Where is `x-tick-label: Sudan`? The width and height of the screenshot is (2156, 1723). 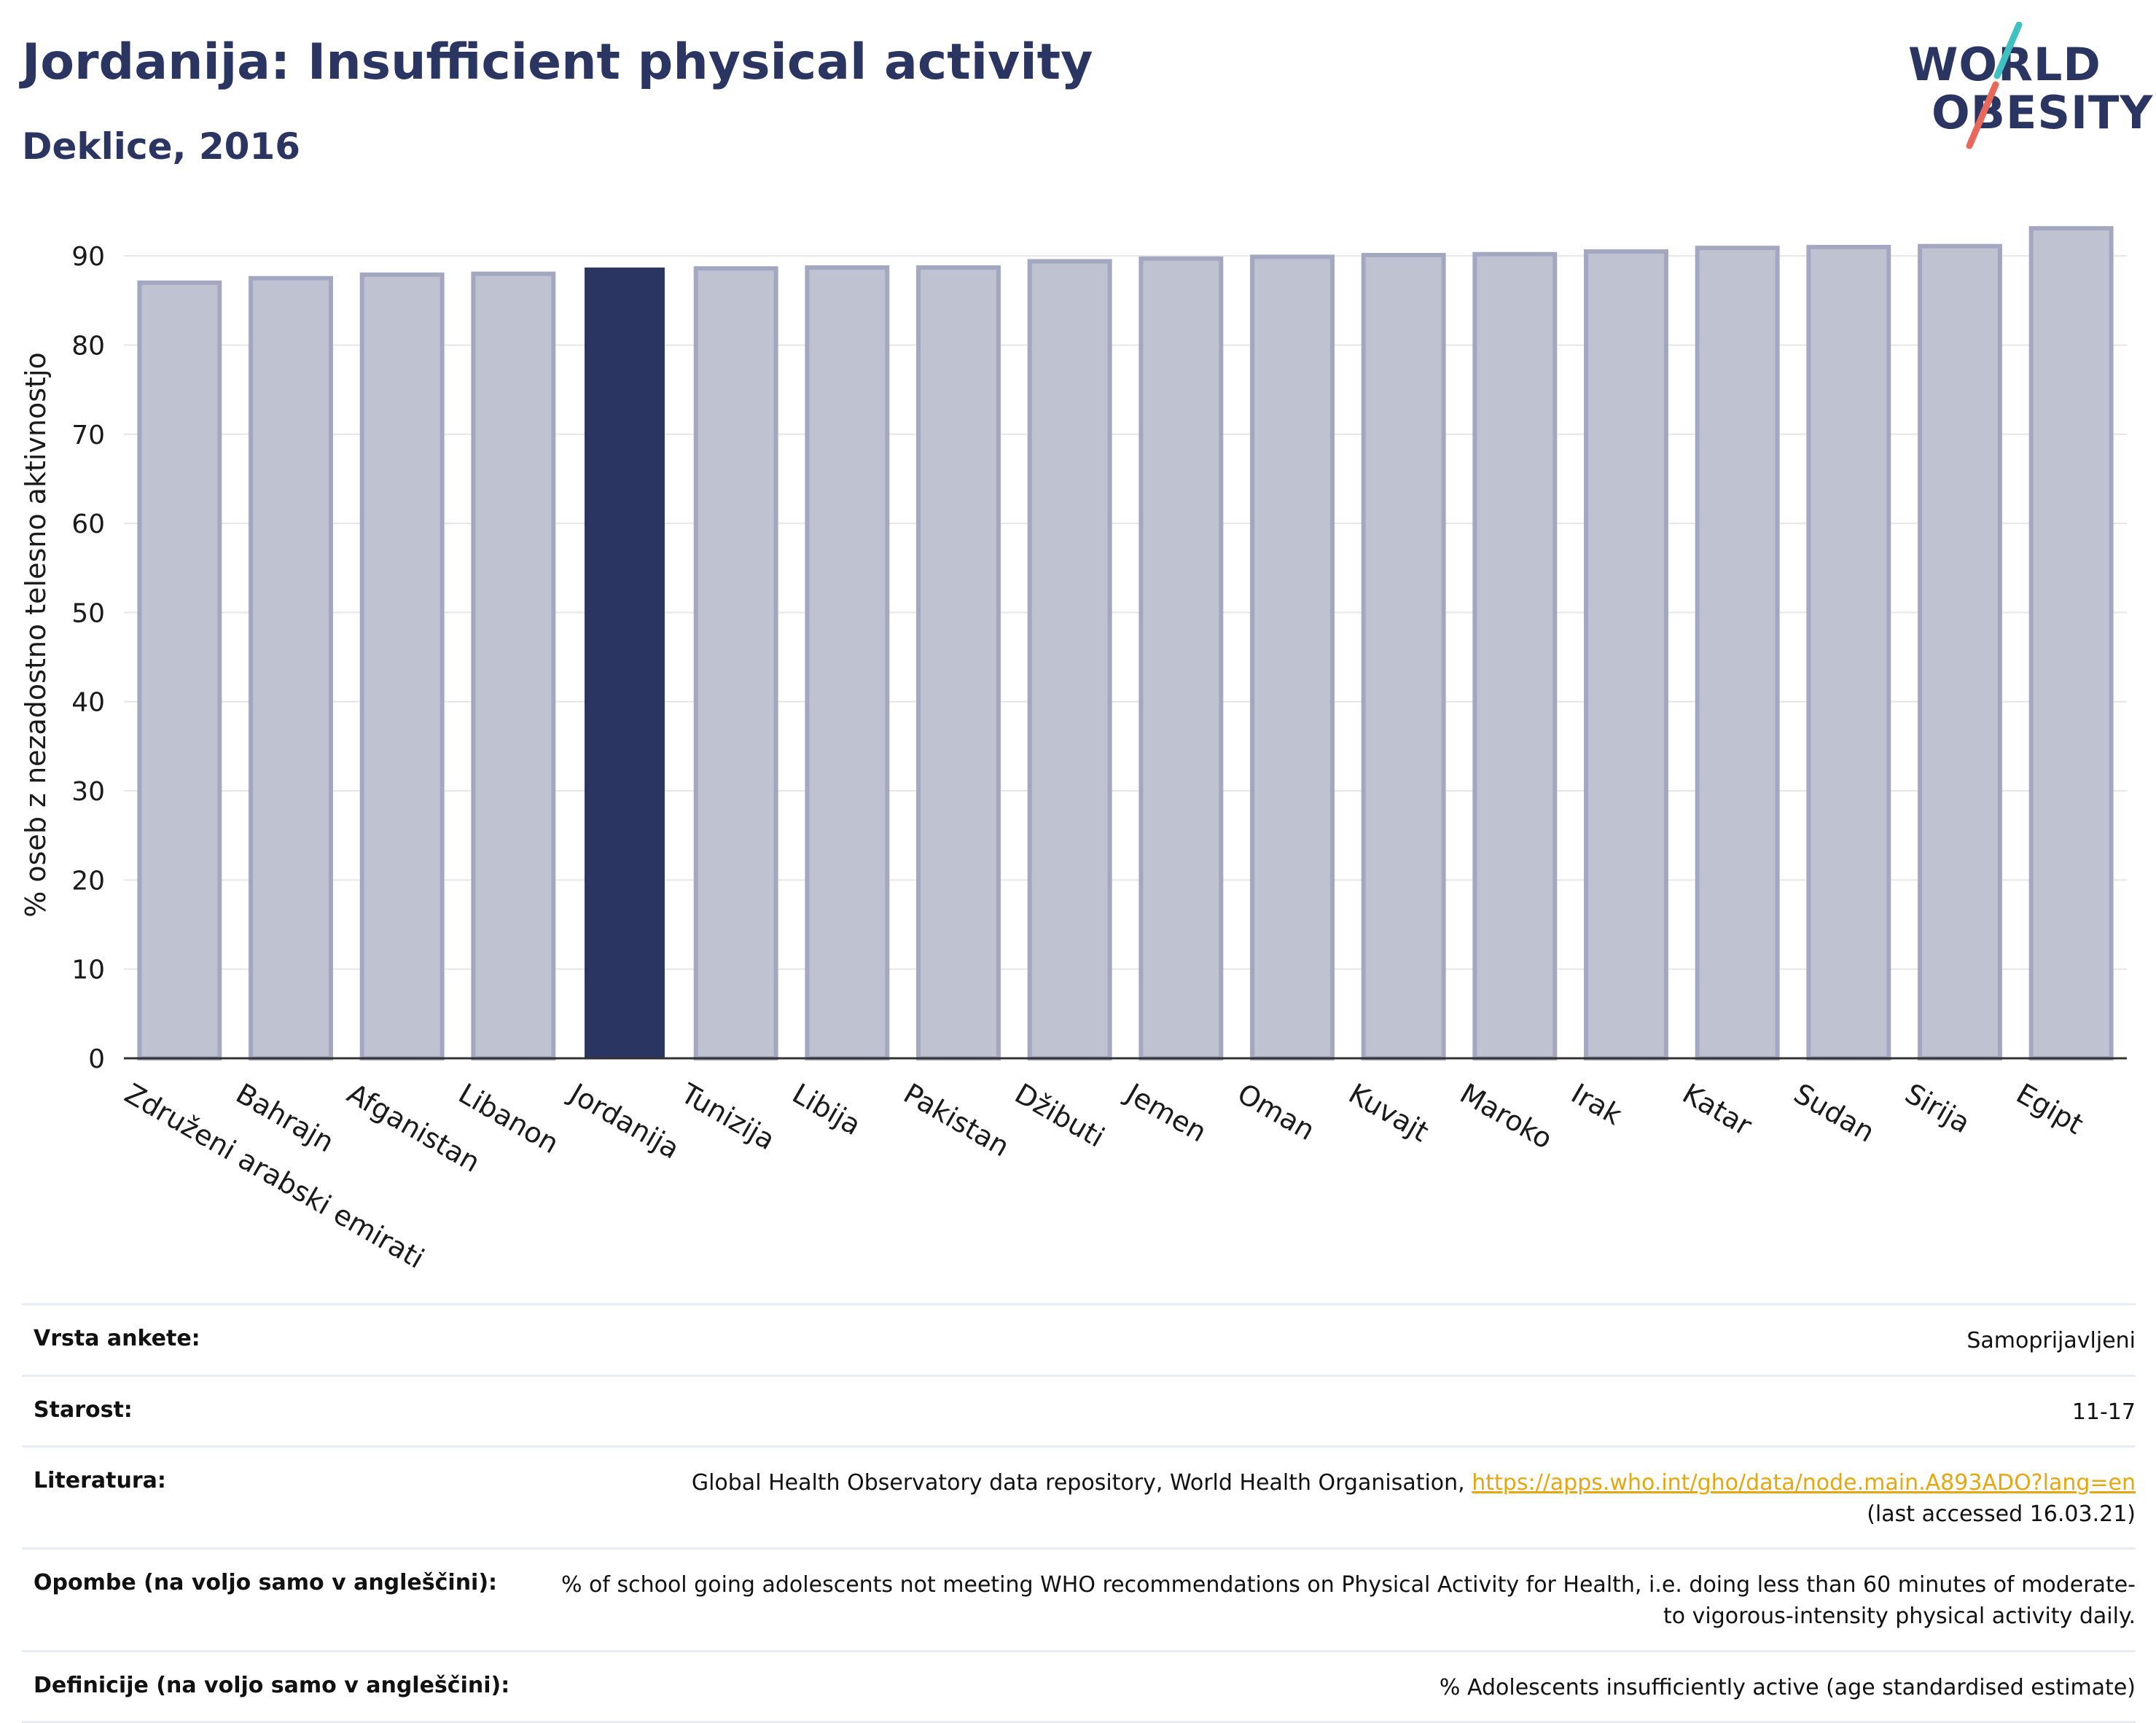 x-tick-label: Sudan is located at coordinates (1835, 1113).